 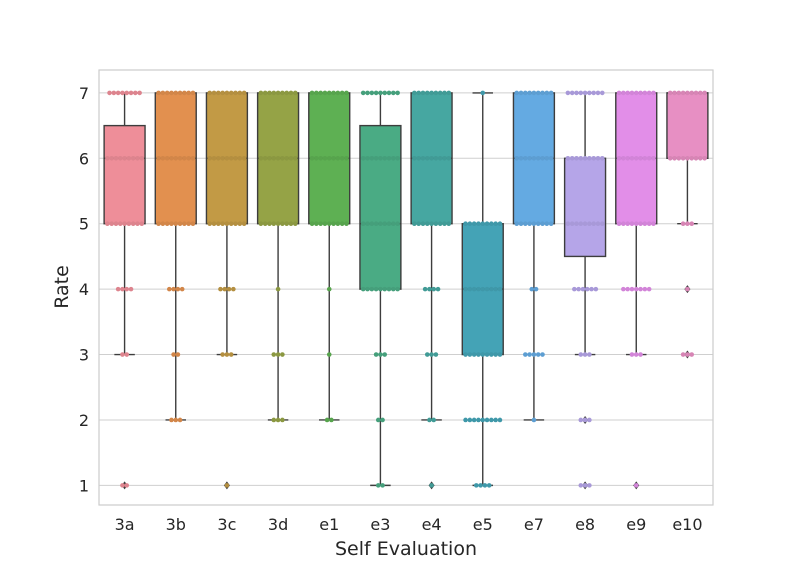 What do you see at coordinates (84, 485) in the screenshot?
I see `y-tick-label-1: 1` at bounding box center [84, 485].